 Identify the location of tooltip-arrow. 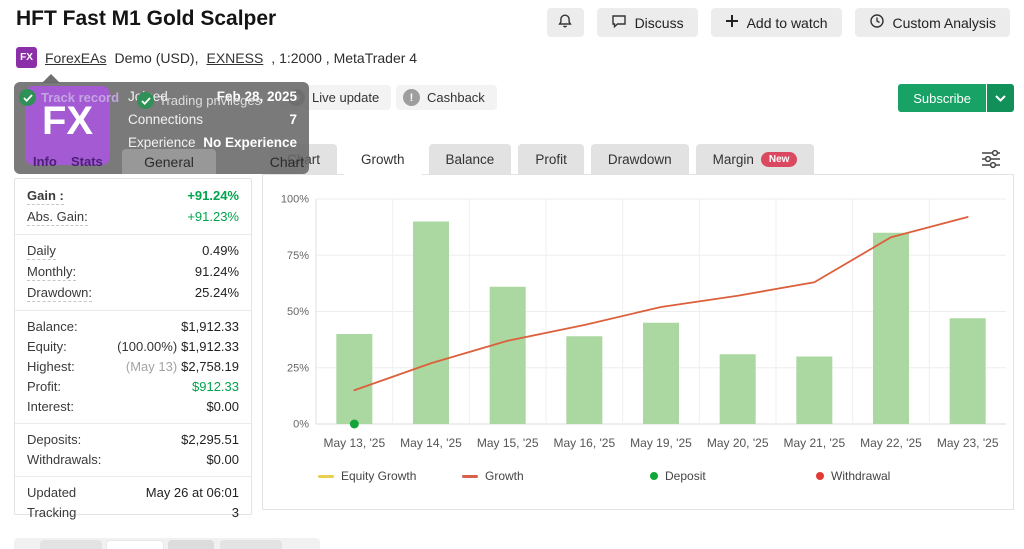
(51, 78).